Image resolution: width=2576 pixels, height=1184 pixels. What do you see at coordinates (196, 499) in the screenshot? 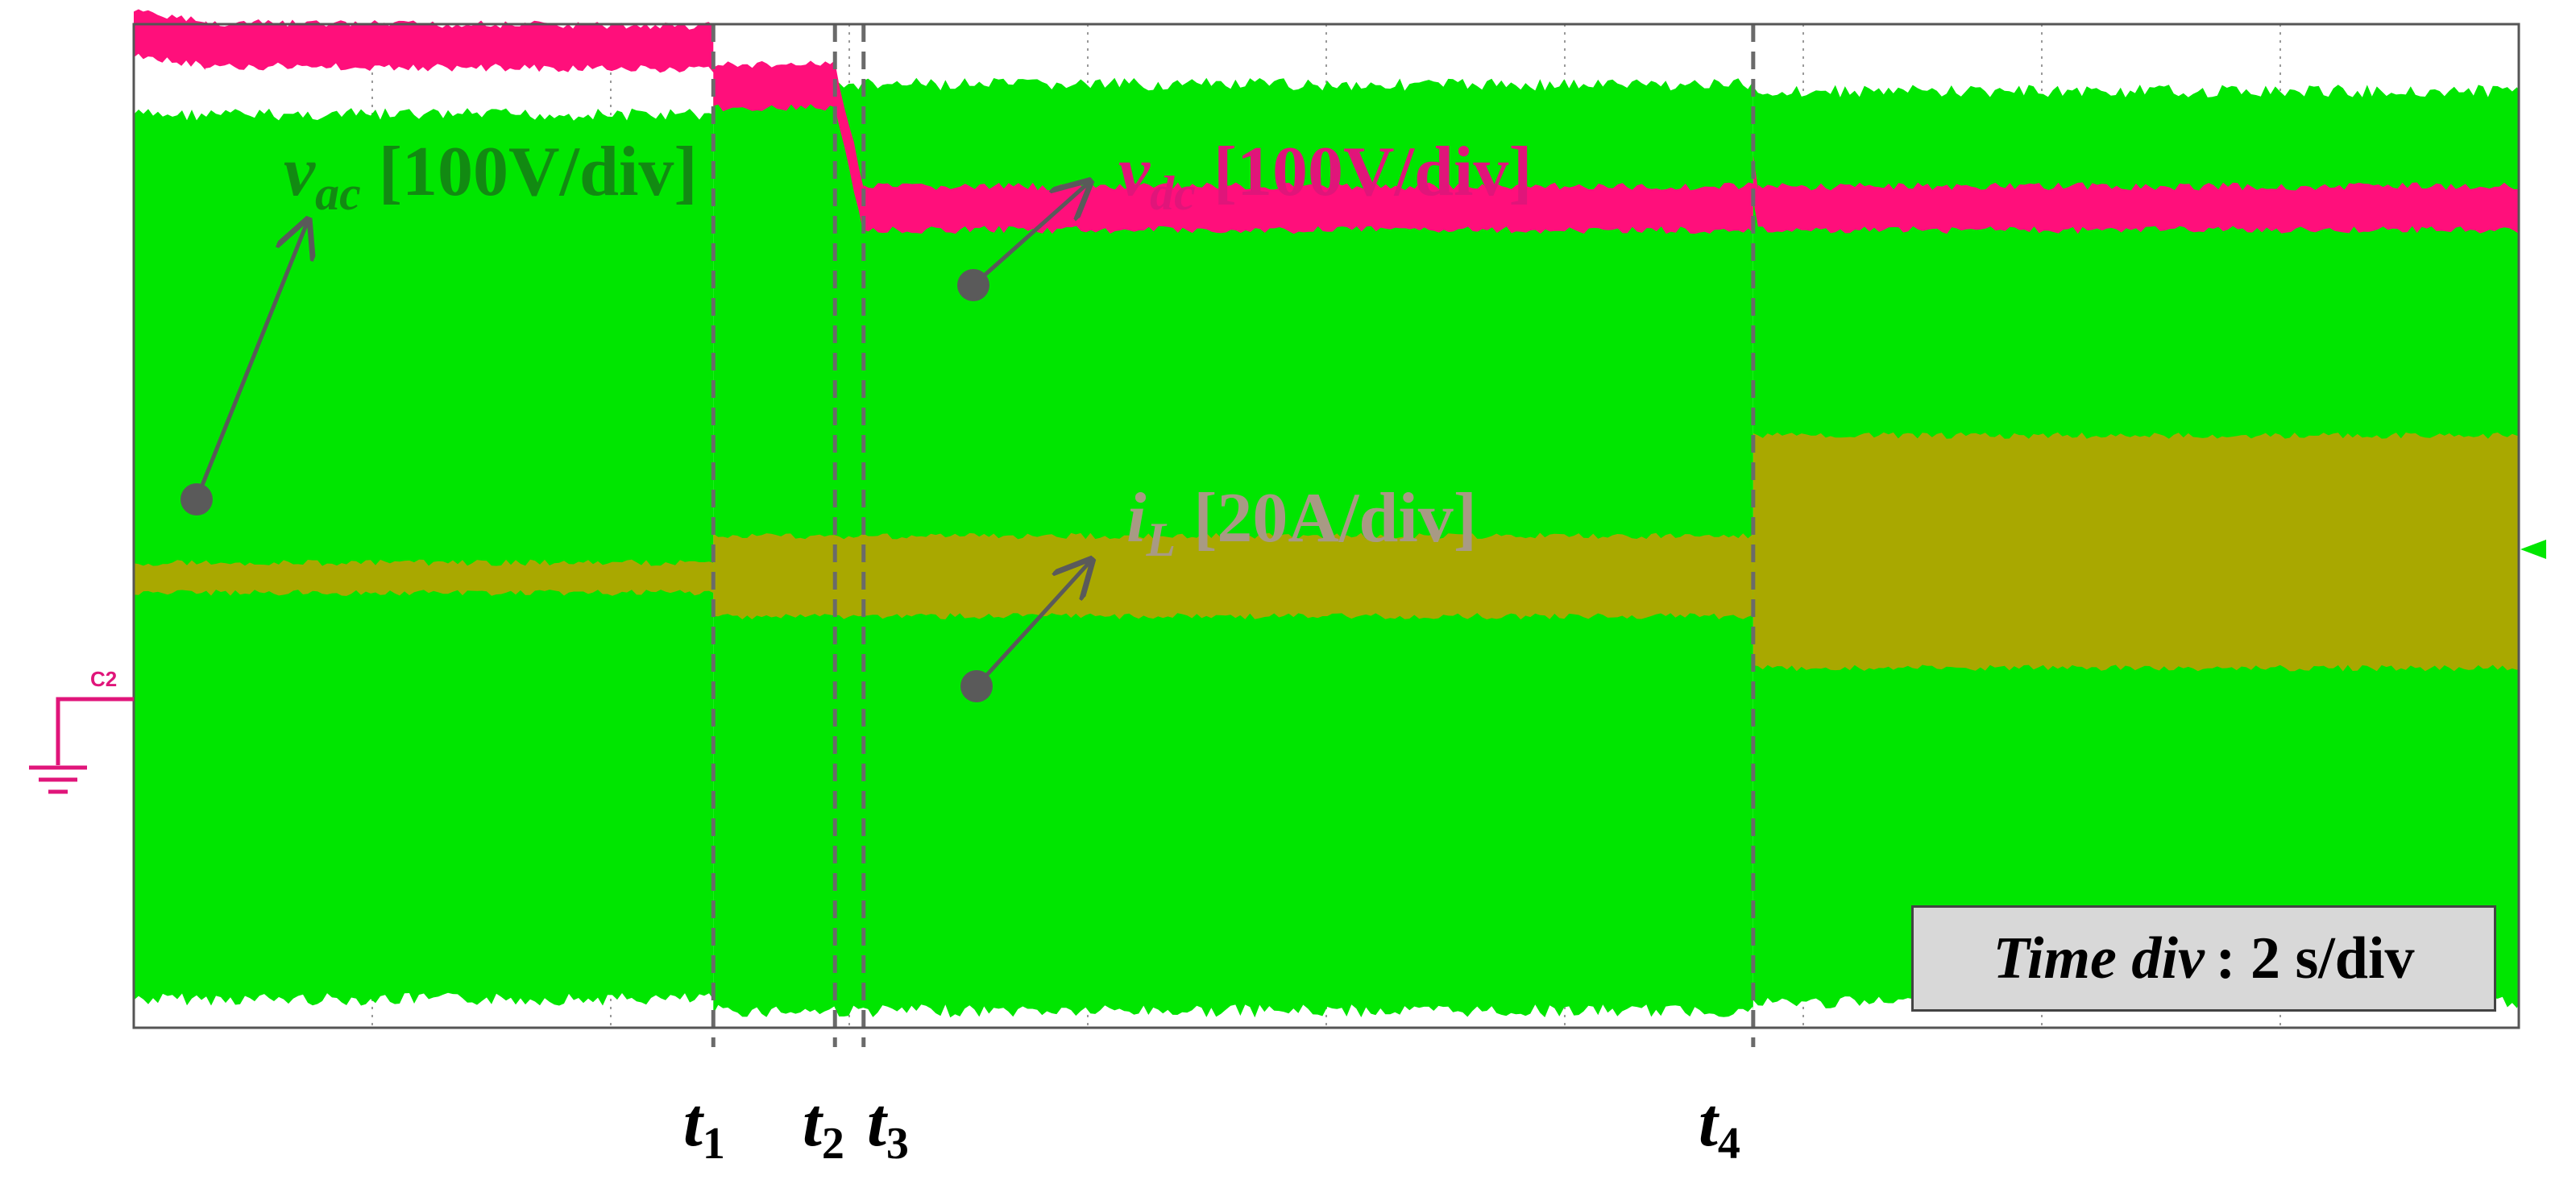
I see `vac-annotation-dot` at bounding box center [196, 499].